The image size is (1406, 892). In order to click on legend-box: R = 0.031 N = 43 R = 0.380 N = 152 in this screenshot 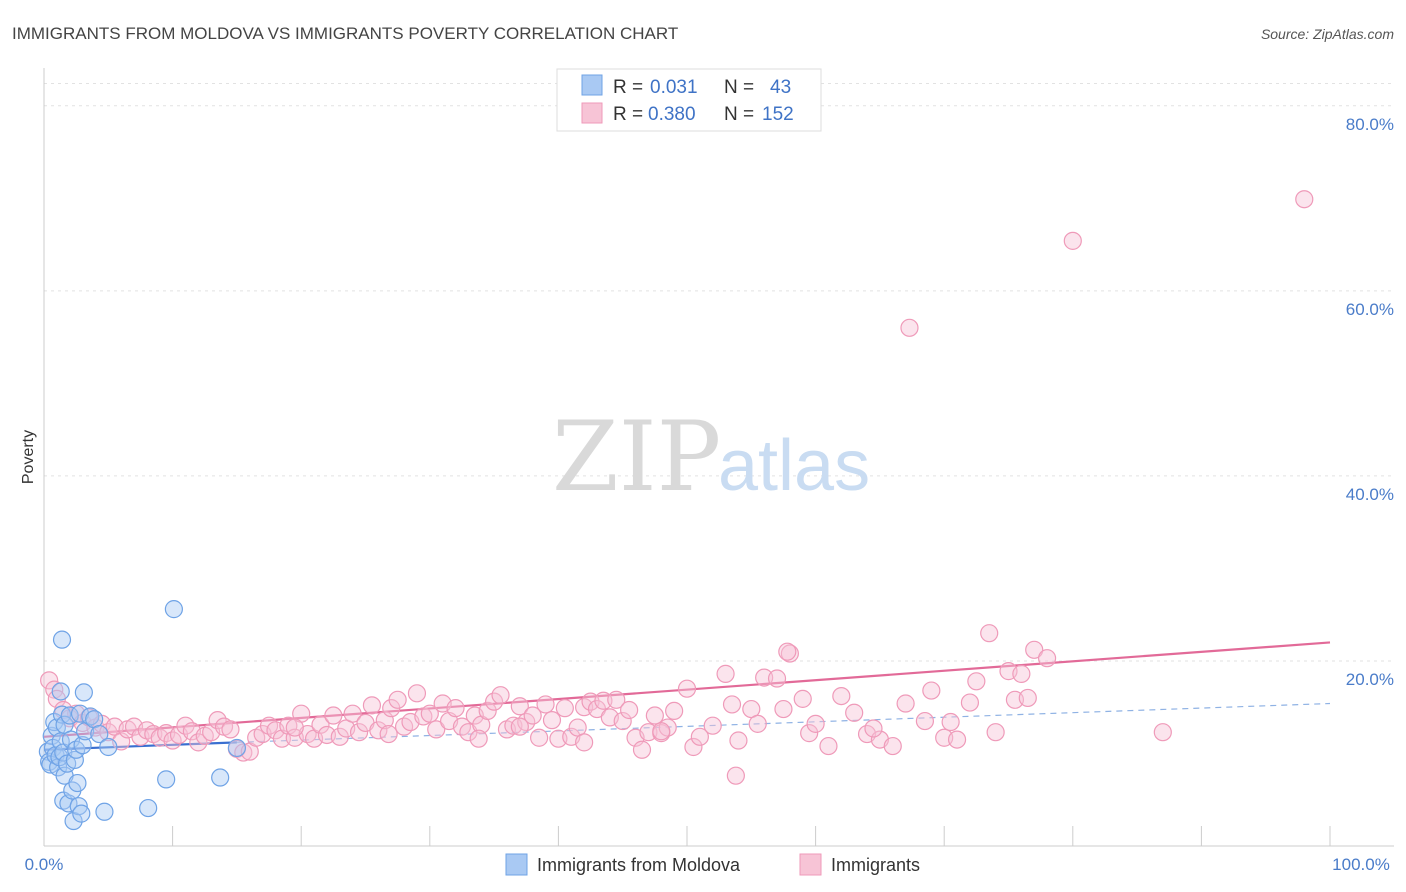, I will do `click(689, 100)`.